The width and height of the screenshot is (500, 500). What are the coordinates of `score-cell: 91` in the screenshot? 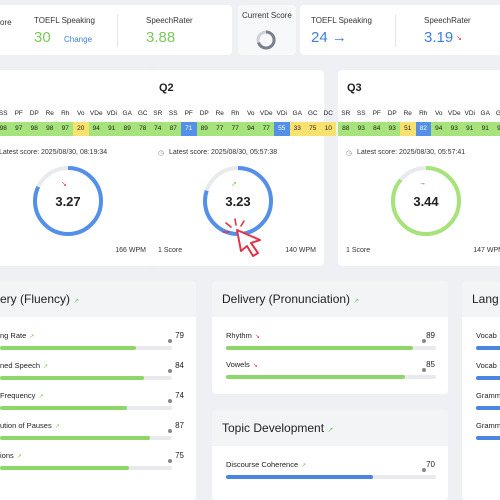 It's located at (485, 129).